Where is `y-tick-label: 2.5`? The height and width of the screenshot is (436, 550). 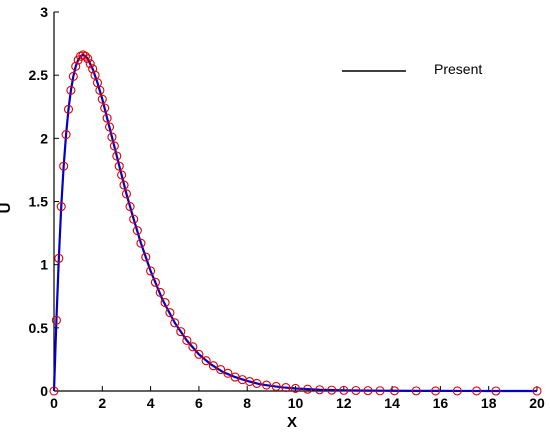
y-tick-label: 2.5 is located at coordinates (39, 75).